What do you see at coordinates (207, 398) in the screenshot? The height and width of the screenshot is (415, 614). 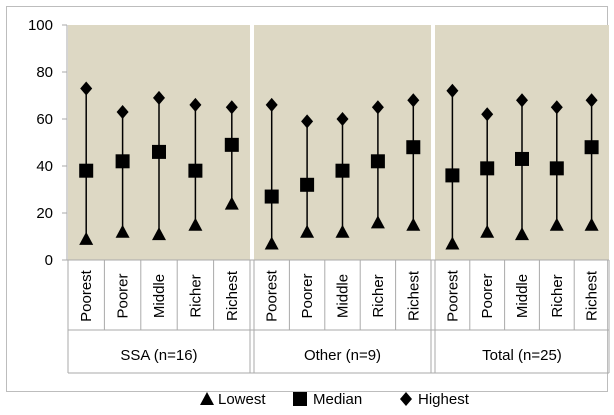 I see `legend-lowest-marker` at bounding box center [207, 398].